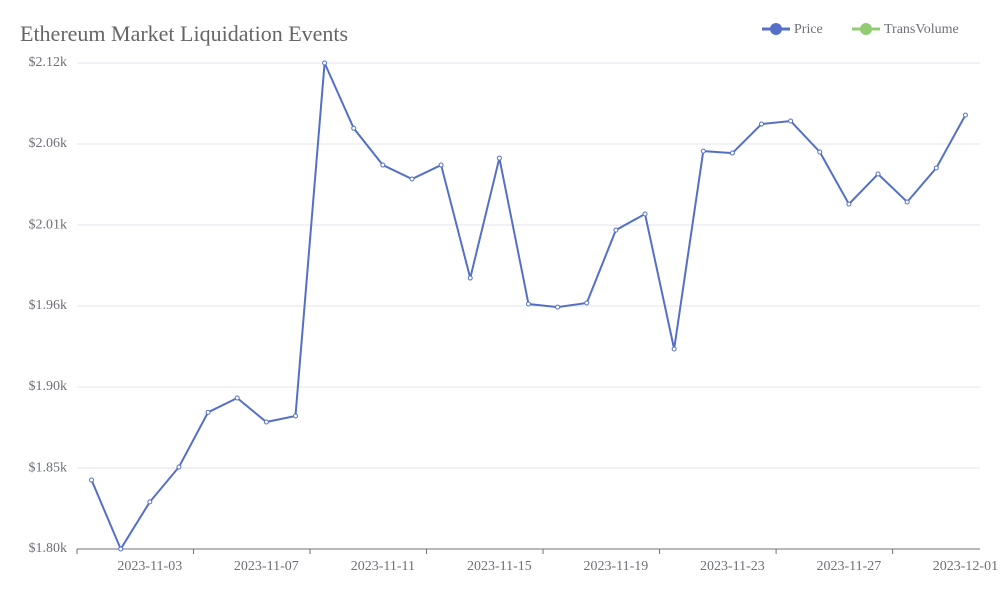 This screenshot has width=1000, height=600. What do you see at coordinates (48, 467) in the screenshot?
I see `y-tick-label: $1.85k` at bounding box center [48, 467].